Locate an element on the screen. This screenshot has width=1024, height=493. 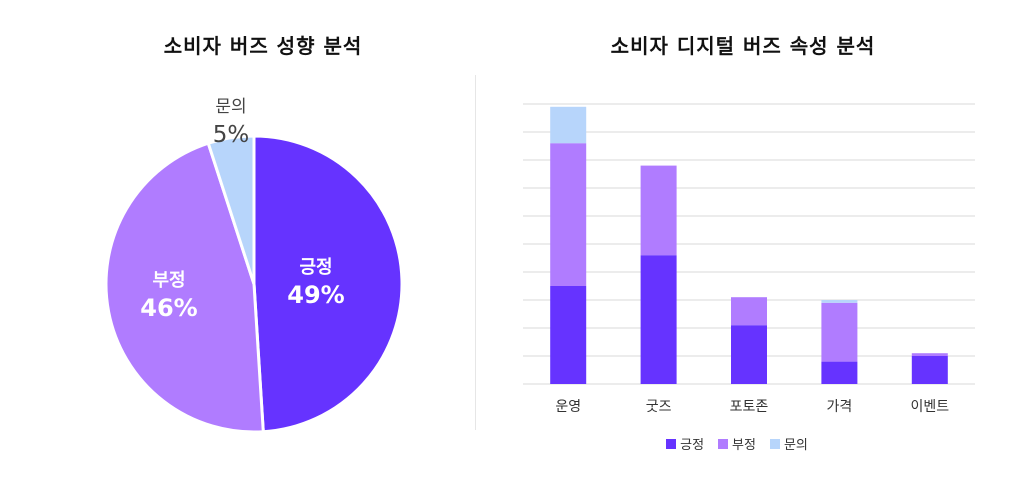
pie-label-negative: 부정 is located at coordinates (168, 280).